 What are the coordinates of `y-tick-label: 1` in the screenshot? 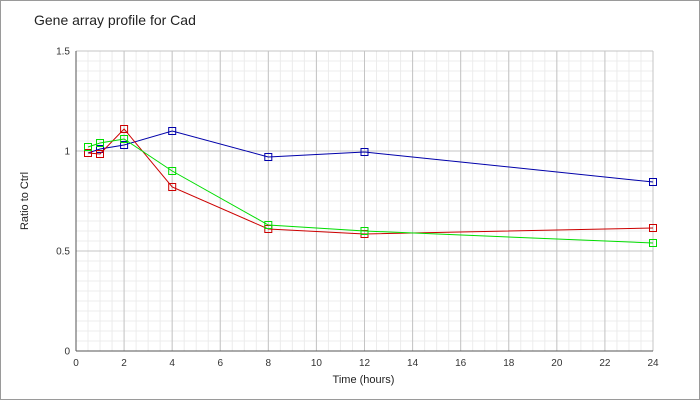 It's located at (67, 152).